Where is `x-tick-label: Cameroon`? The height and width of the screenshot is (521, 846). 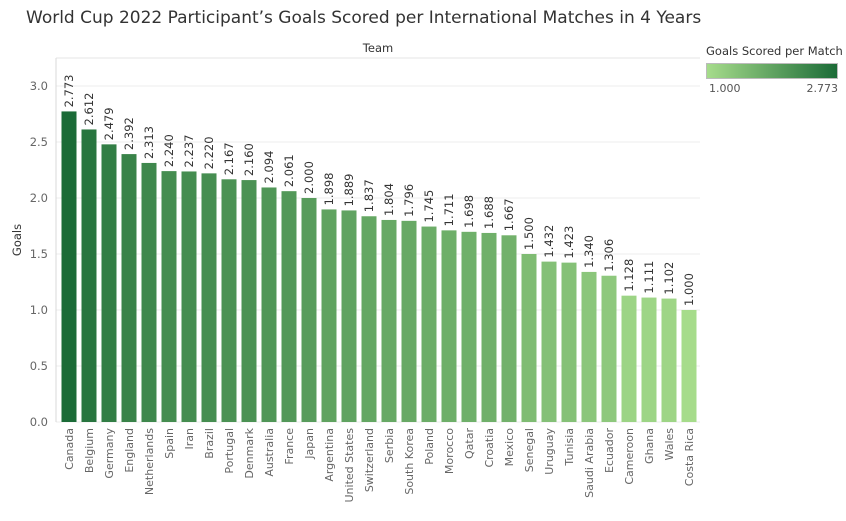 x-tick-label: Cameroon is located at coordinates (629, 456).